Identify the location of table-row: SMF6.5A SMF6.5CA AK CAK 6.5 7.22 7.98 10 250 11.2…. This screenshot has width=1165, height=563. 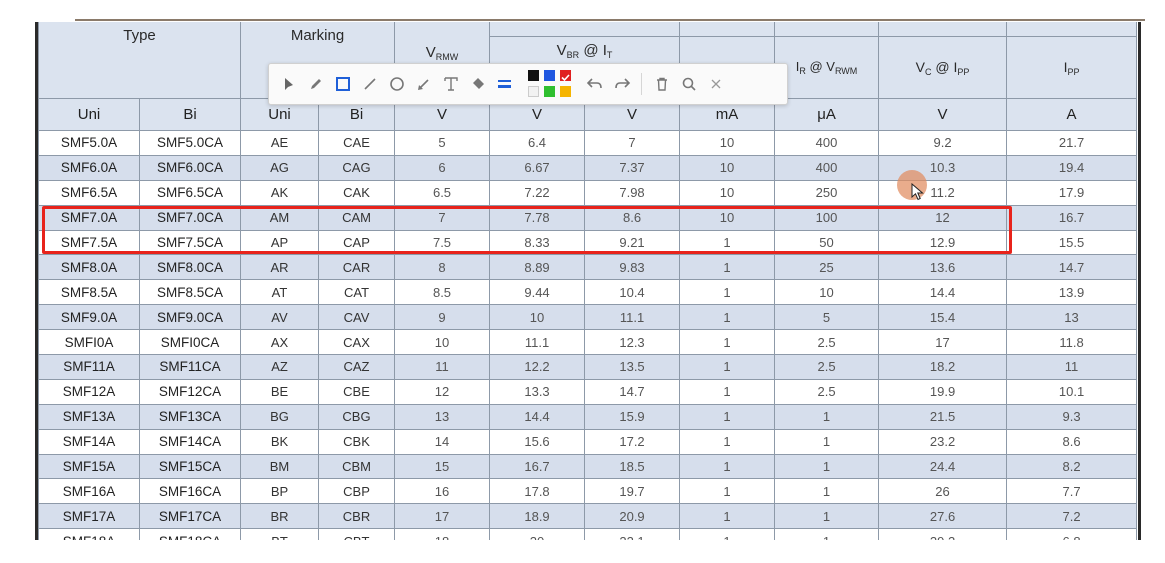
(588, 192).